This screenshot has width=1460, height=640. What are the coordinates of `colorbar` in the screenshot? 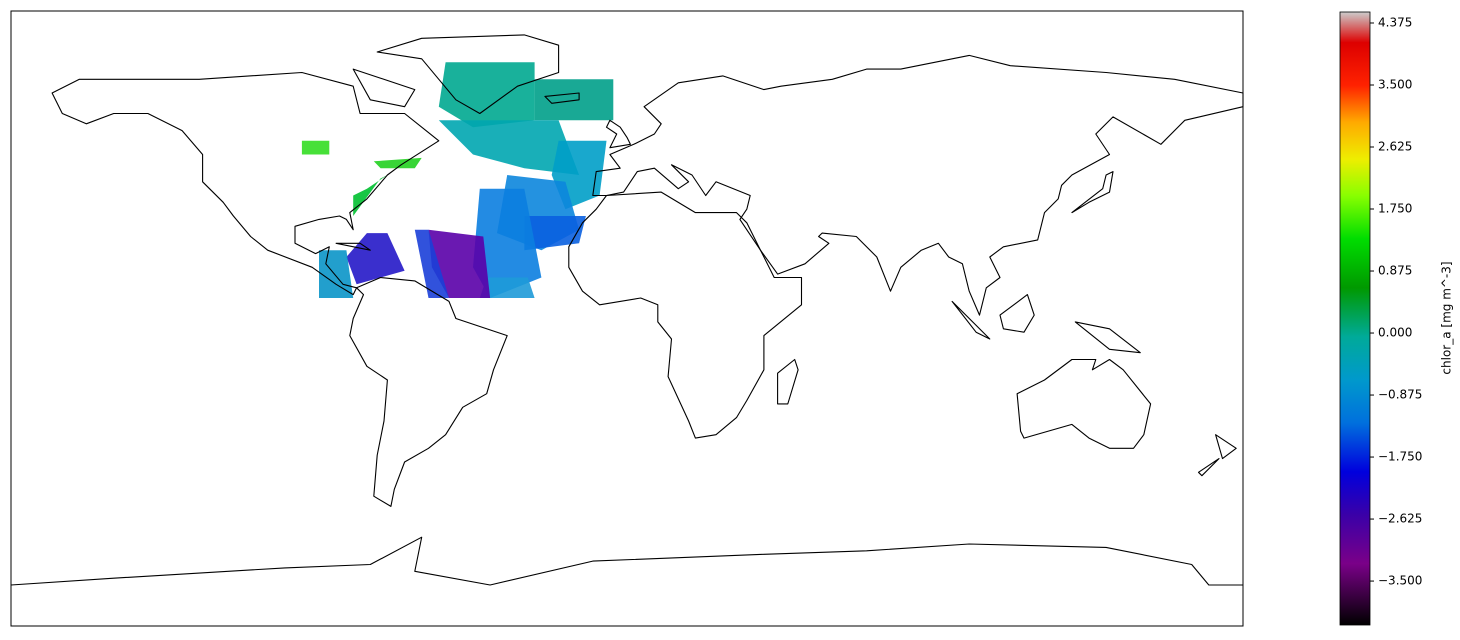 It's located at (1355, 318).